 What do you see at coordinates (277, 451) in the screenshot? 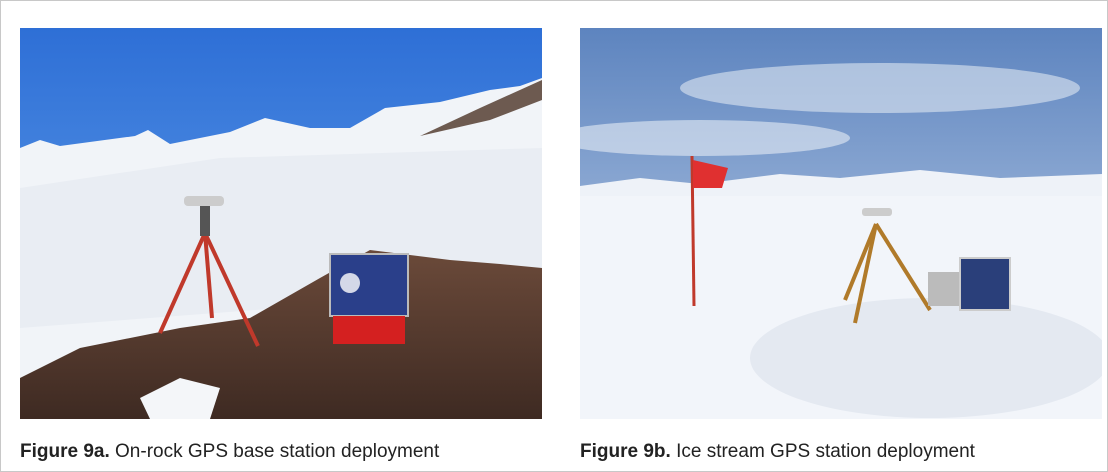
I see `caption-text: On-rock GPS base station deployment` at bounding box center [277, 451].